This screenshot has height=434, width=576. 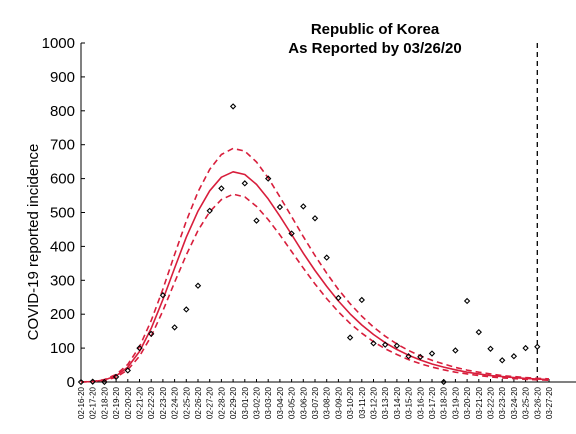 What do you see at coordinates (350, 402) in the screenshot?
I see `x-tick-label: 03-10-20` at bounding box center [350, 402].